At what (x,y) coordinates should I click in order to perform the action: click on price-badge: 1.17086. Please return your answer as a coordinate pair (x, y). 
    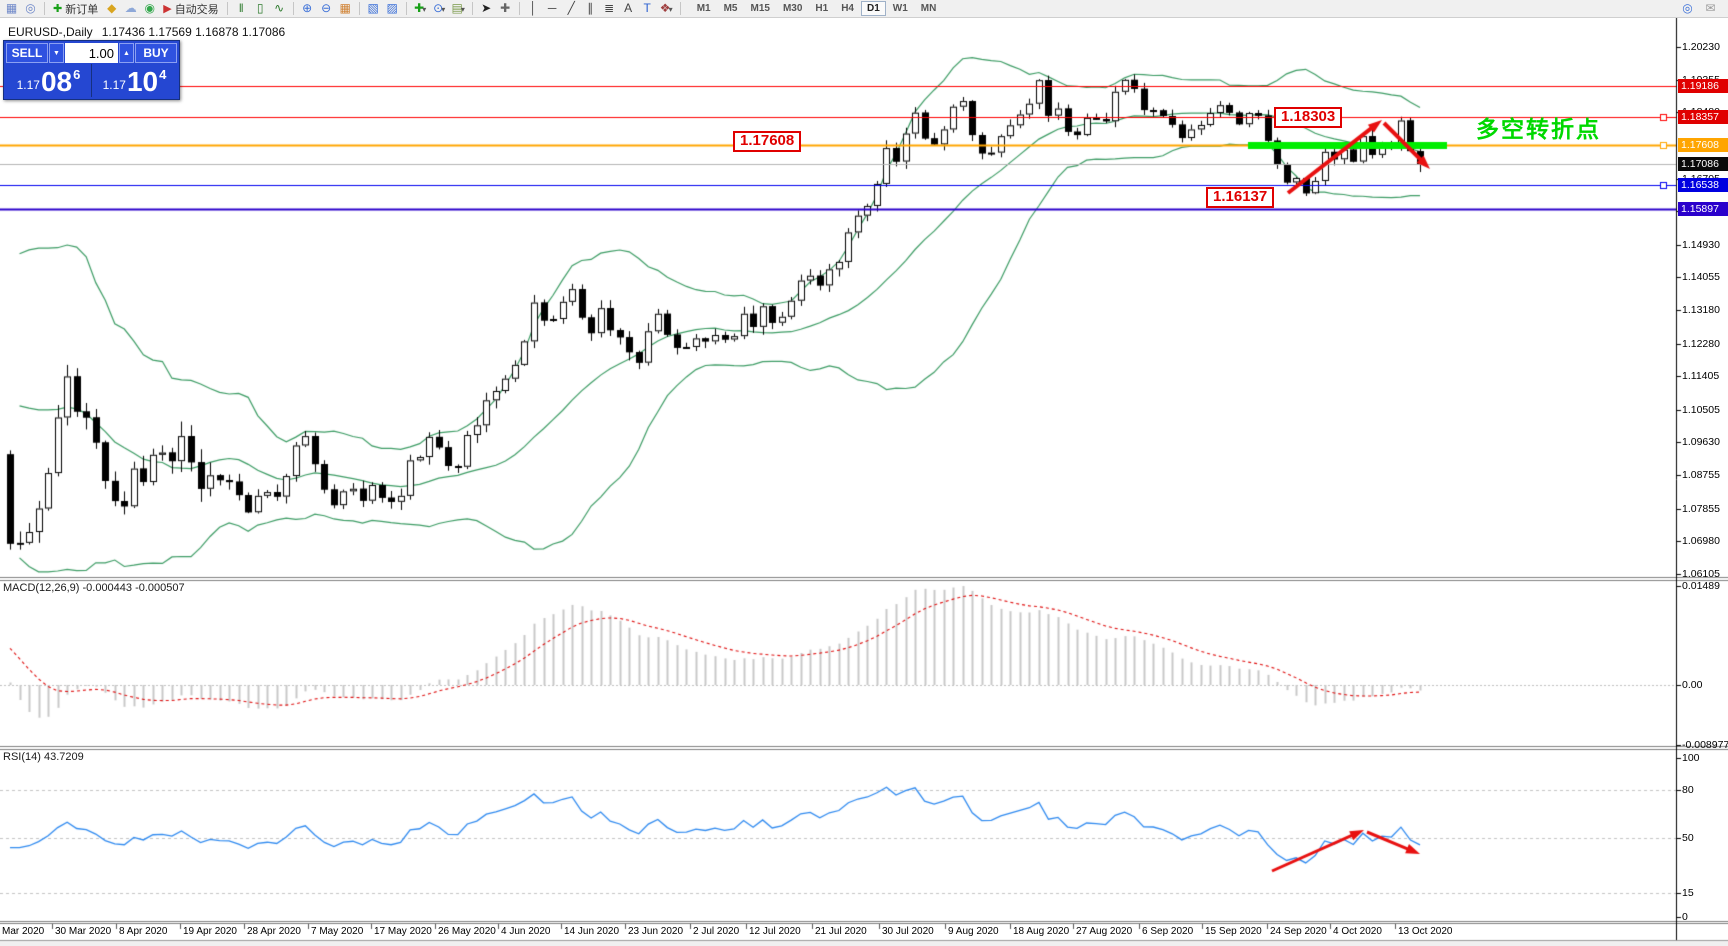
    Looking at the image, I should click on (1703, 164).